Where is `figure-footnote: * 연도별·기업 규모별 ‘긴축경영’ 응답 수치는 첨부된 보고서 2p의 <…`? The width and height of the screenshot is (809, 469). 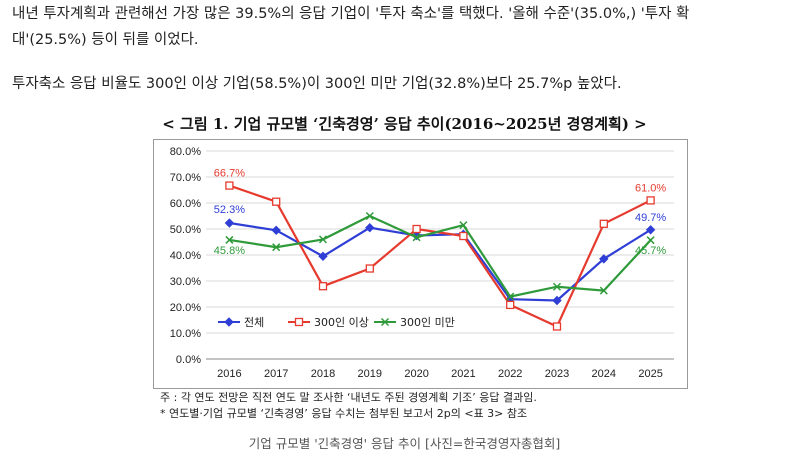 figure-footnote: * 연도별·기업 규모별 ‘긴축경영’ 응답 수치는 첨부된 보고서 2p의 <… is located at coordinates (344, 413).